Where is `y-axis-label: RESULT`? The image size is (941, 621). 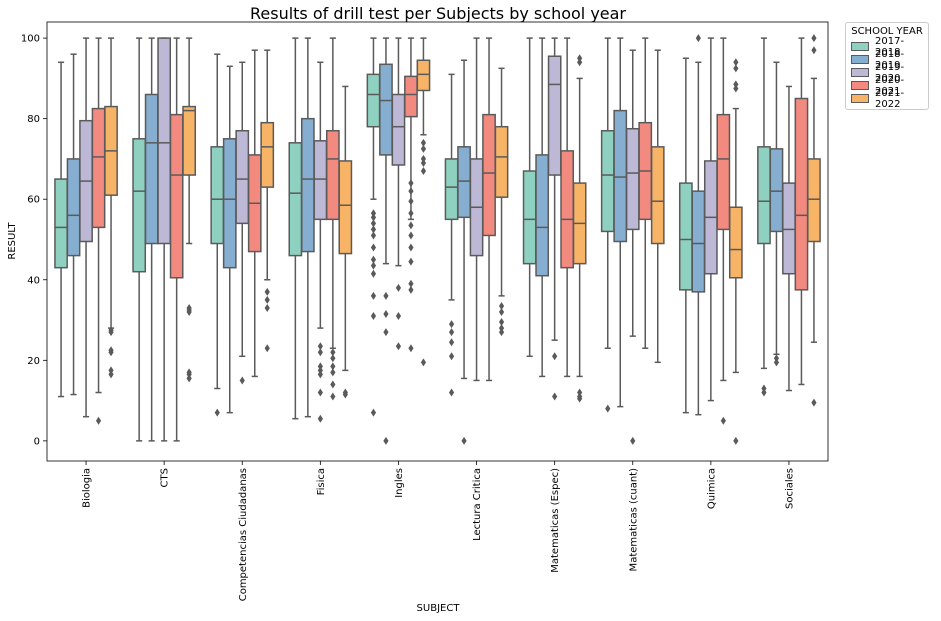 y-axis-label: RESULT is located at coordinates (12, 240).